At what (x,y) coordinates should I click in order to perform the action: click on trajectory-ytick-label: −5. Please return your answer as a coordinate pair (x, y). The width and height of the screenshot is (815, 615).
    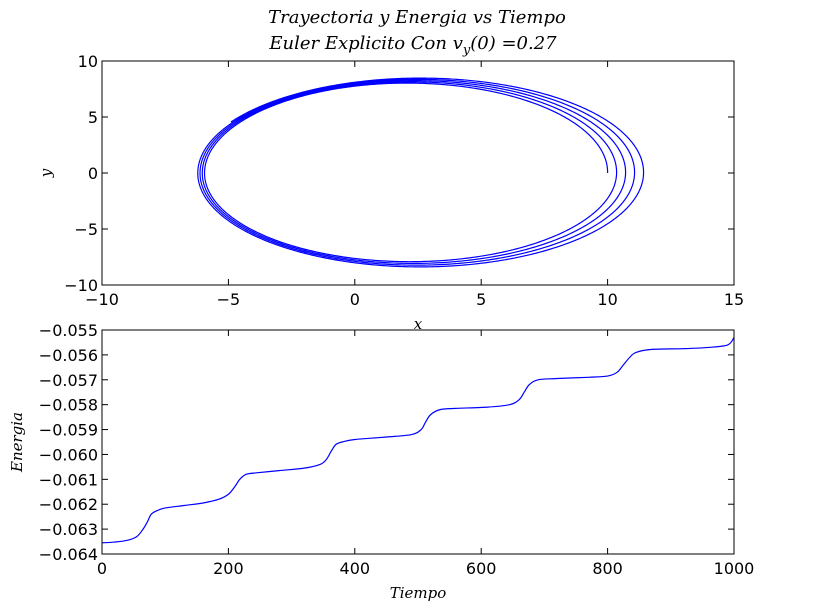
    Looking at the image, I should click on (86, 229).